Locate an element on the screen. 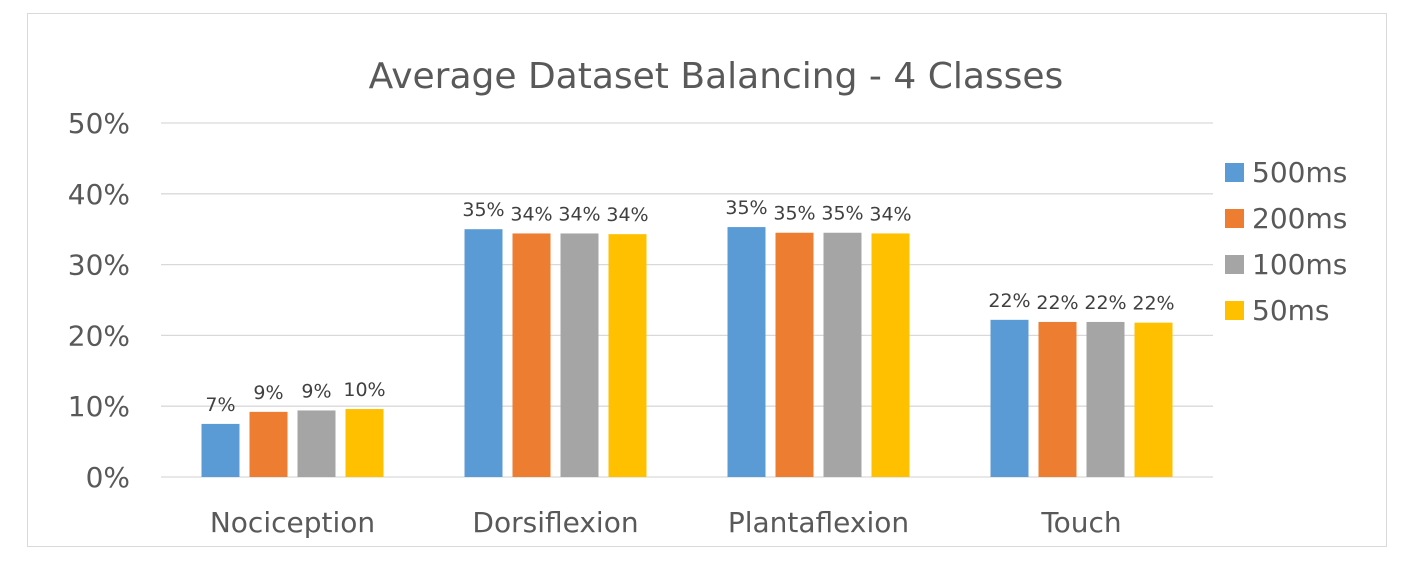  legend: 500ms 200ms 100ms 50ms is located at coordinates (1286, 241).